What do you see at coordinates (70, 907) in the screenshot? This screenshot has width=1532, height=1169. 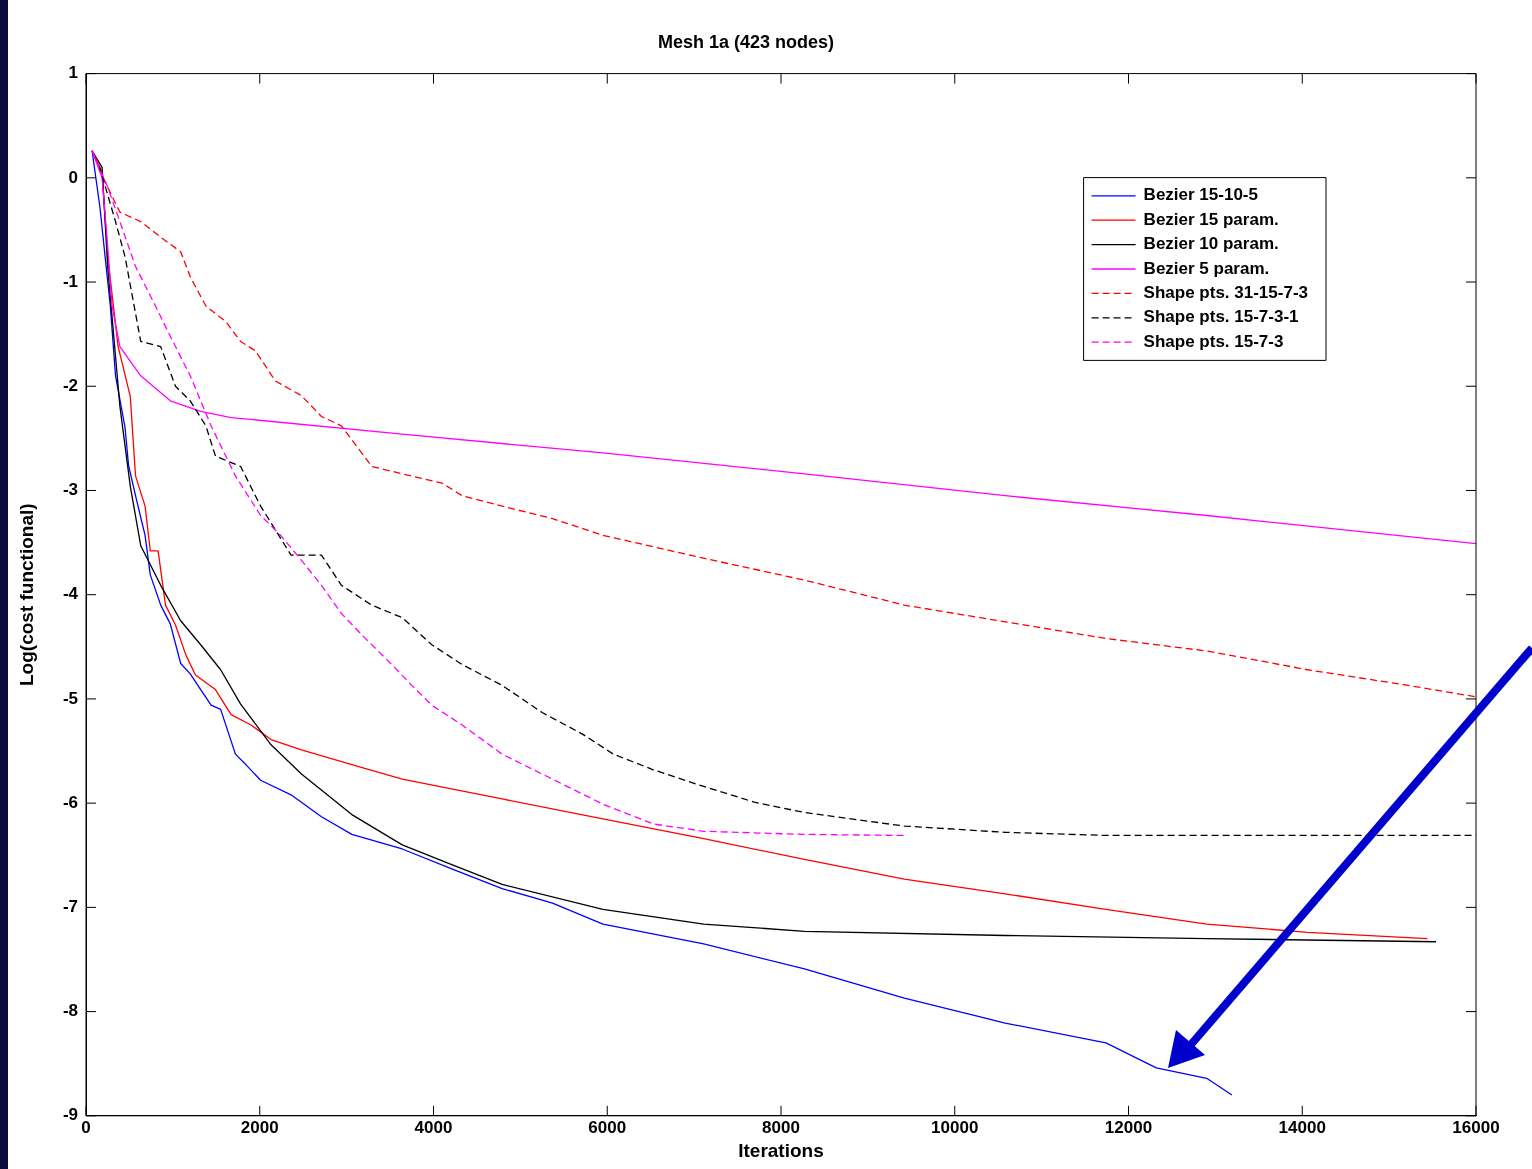 I see `y-tick-label: -7` at bounding box center [70, 907].